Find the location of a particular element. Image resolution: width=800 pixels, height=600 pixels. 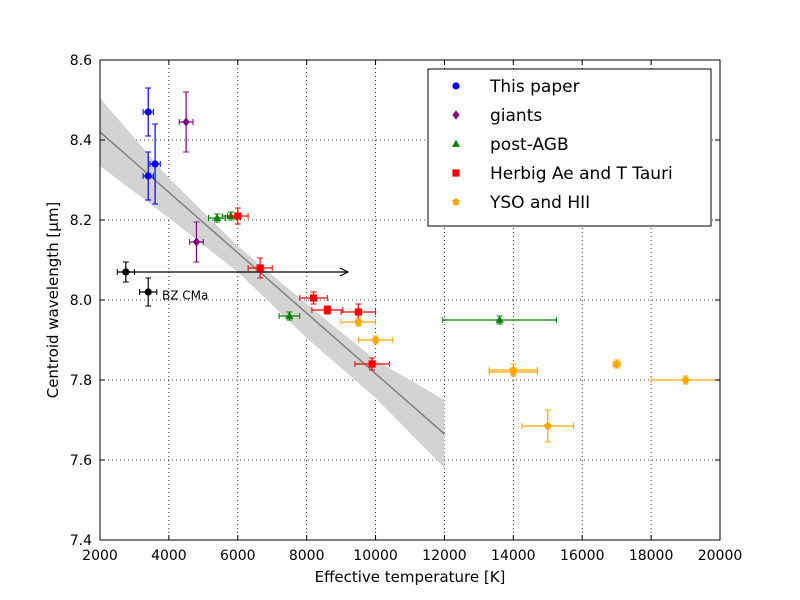

y-tick-label: 7.6 is located at coordinates (81, 461).